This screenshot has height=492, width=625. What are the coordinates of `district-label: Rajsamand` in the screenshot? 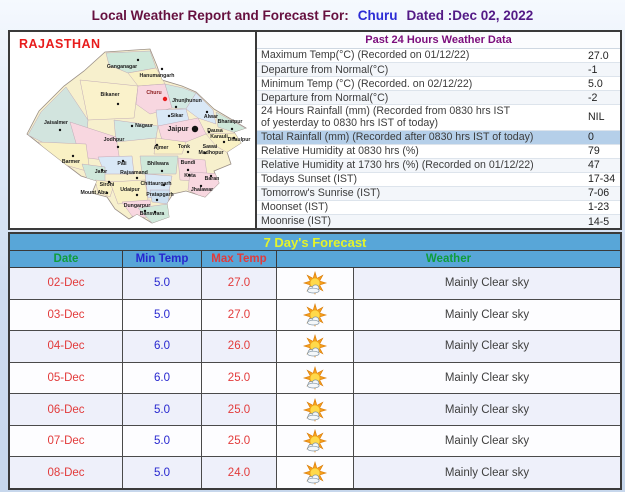 It's located at (134, 173).